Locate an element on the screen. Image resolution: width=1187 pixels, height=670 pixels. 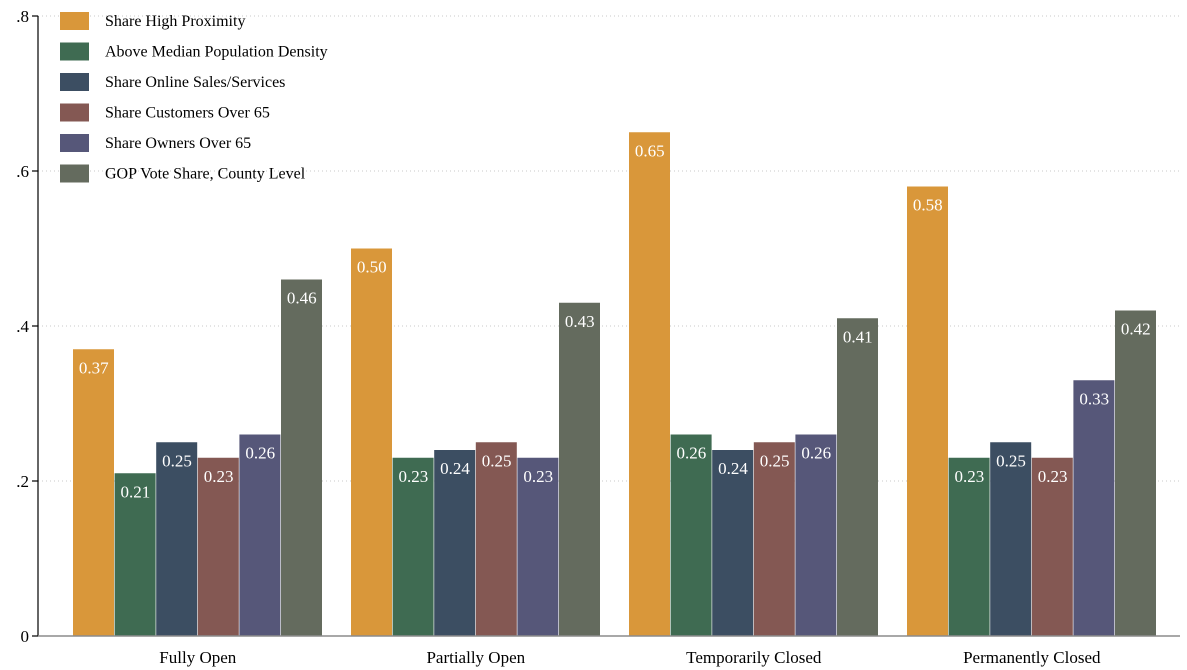
y-tick-label: .4 is located at coordinates (22, 326).